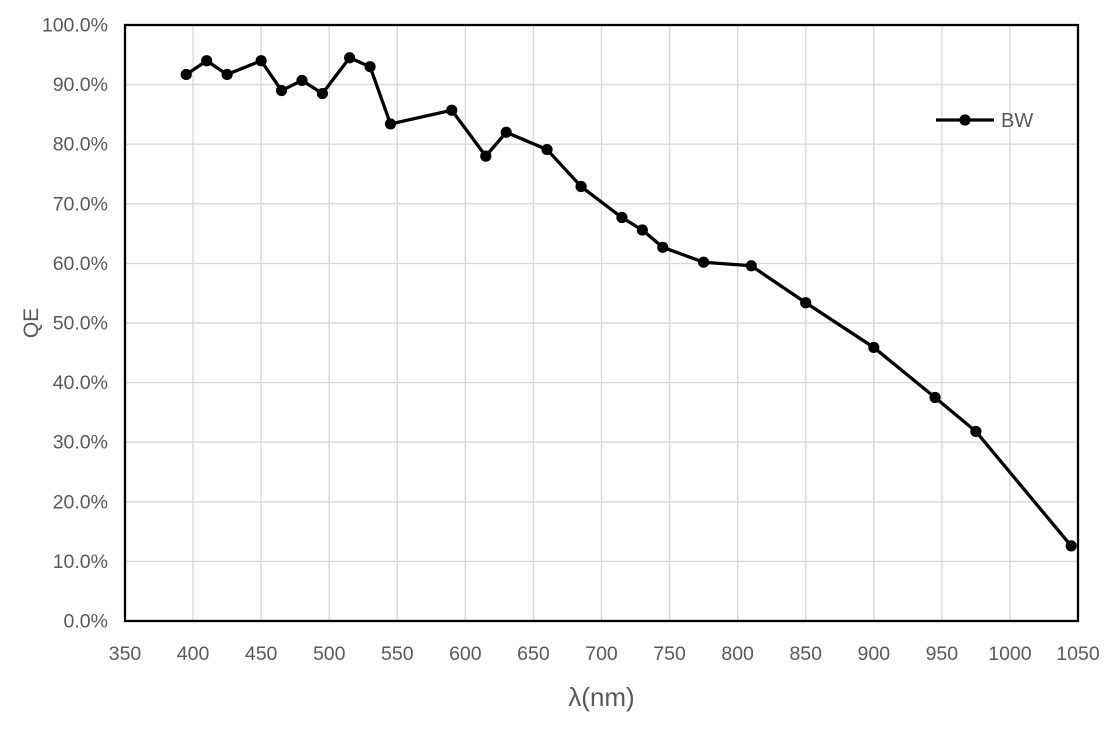 Image resolution: width=1110 pixels, height=738 pixels. What do you see at coordinates (80, 324) in the screenshot?
I see `y-tick-label: 50.0%` at bounding box center [80, 324].